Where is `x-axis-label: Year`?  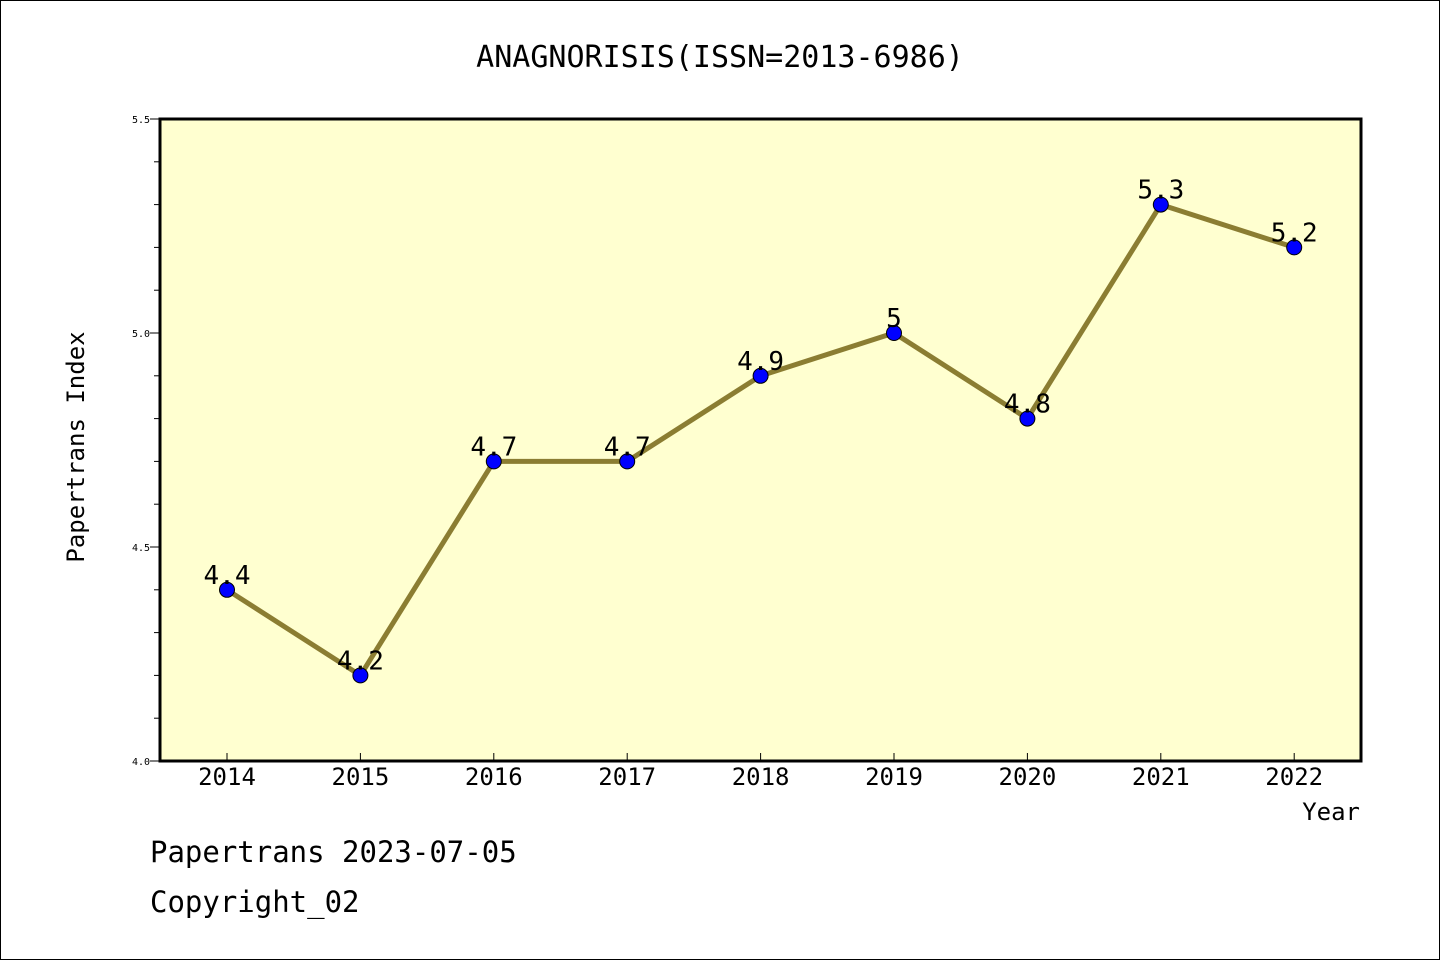 x-axis-label: Year is located at coordinates (1331, 812).